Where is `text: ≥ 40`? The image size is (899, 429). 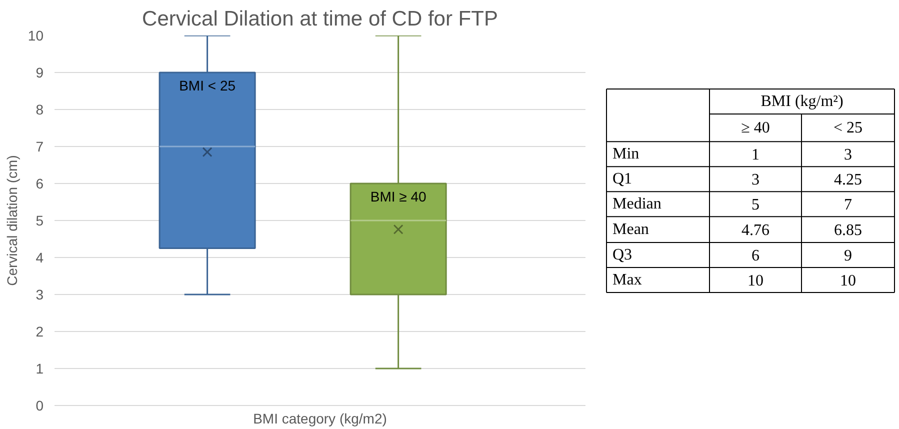 text: ≥ 40 is located at coordinates (755, 127).